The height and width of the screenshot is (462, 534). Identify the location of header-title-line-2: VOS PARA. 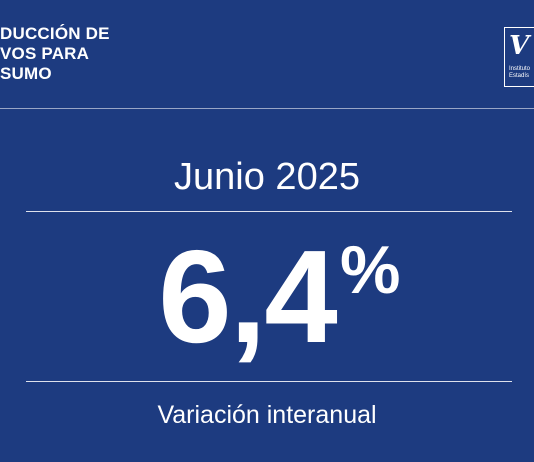
(45, 53).